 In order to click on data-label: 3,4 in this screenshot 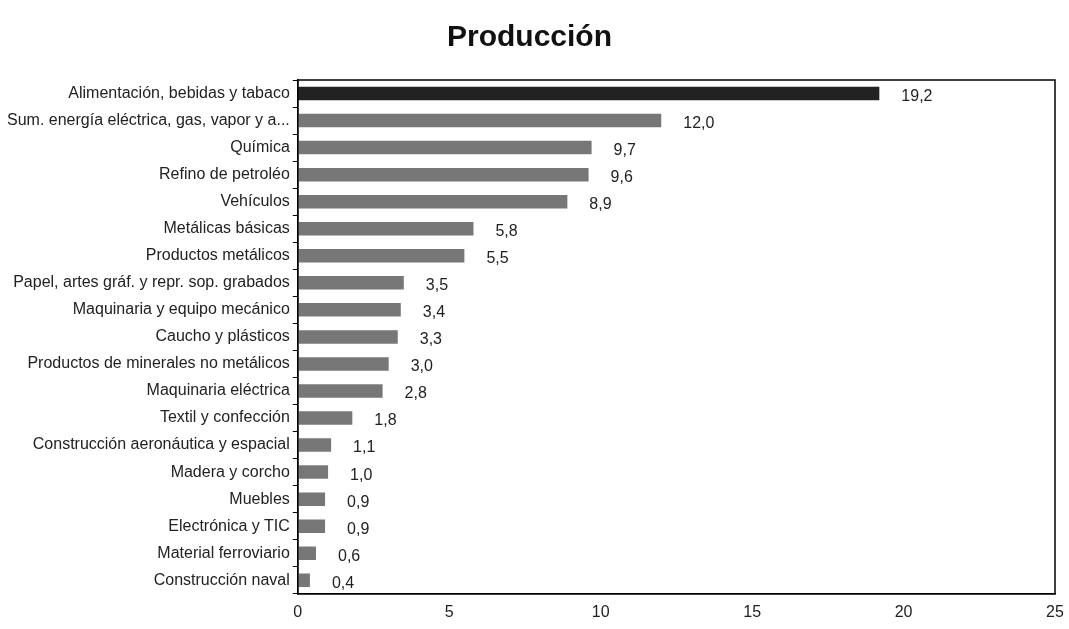, I will do `click(434, 312)`.